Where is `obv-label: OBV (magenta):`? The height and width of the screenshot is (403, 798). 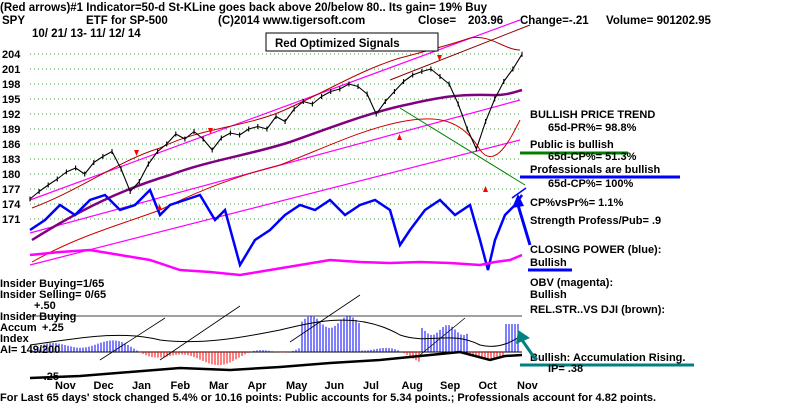
obv-label: OBV (magenta): is located at coordinates (571, 283).